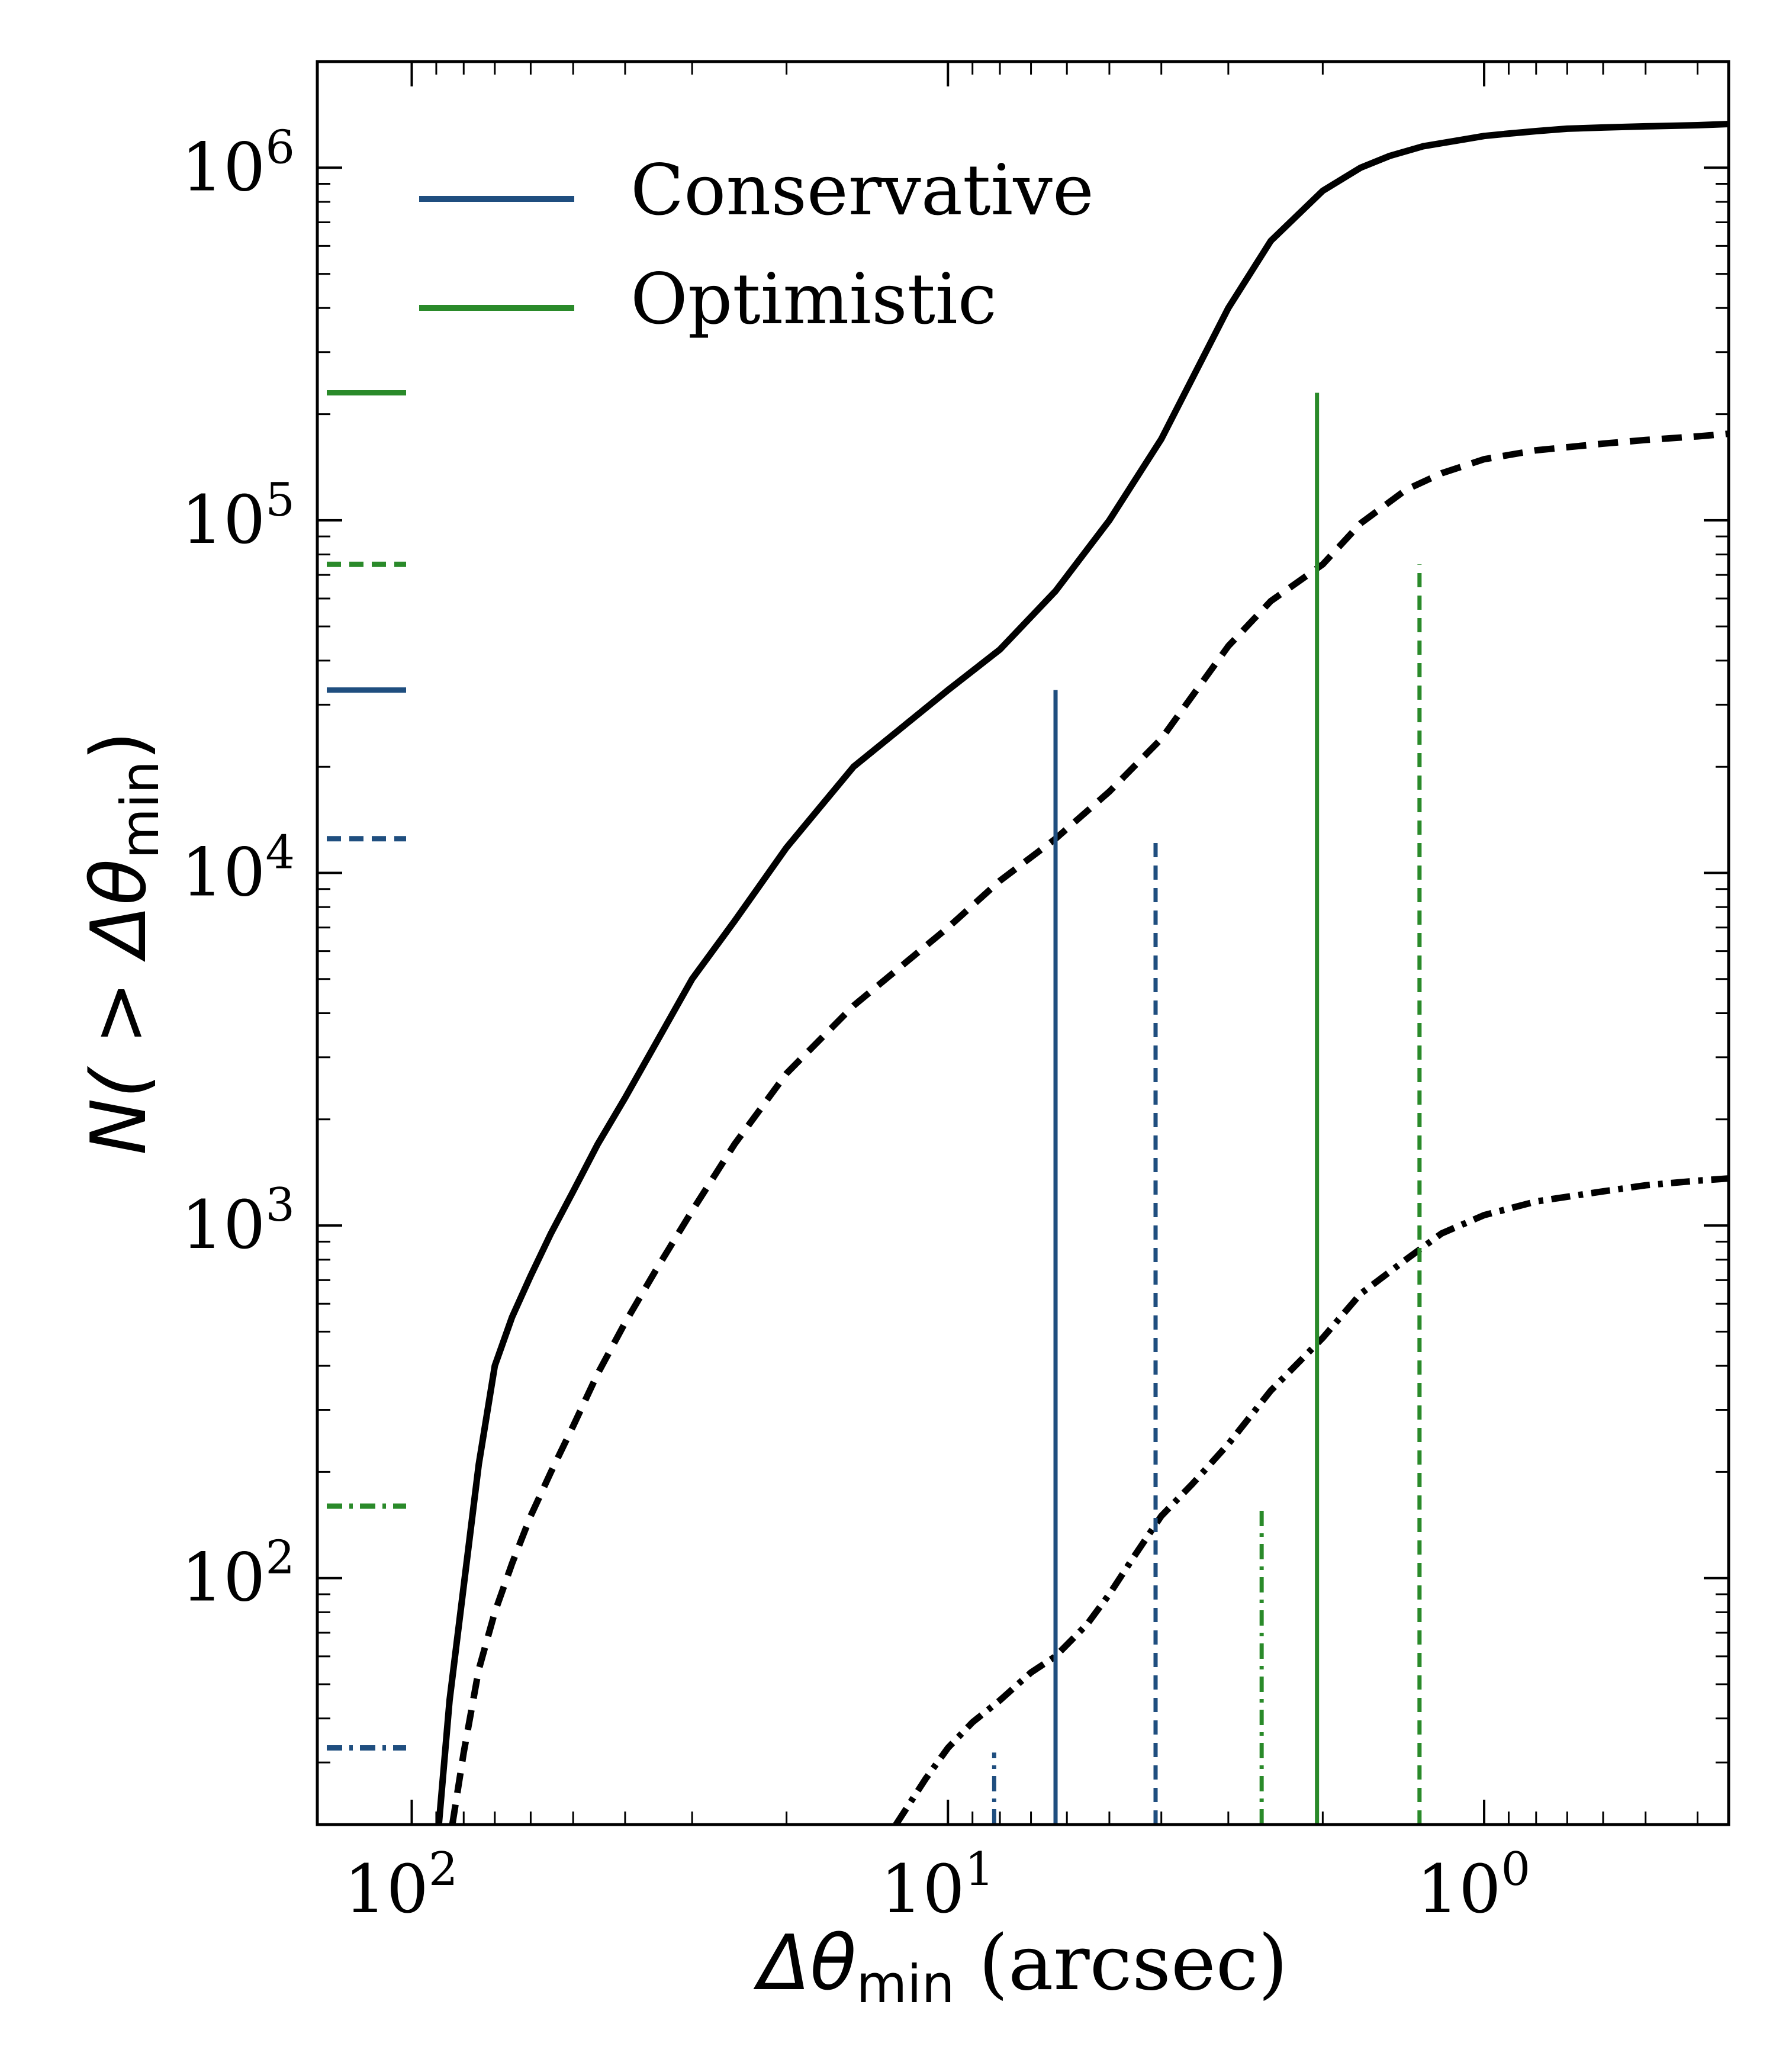 The width and height of the screenshot is (1776, 2072). I want to click on y-axis-label-symbol: Δθ, so click(119, 911).